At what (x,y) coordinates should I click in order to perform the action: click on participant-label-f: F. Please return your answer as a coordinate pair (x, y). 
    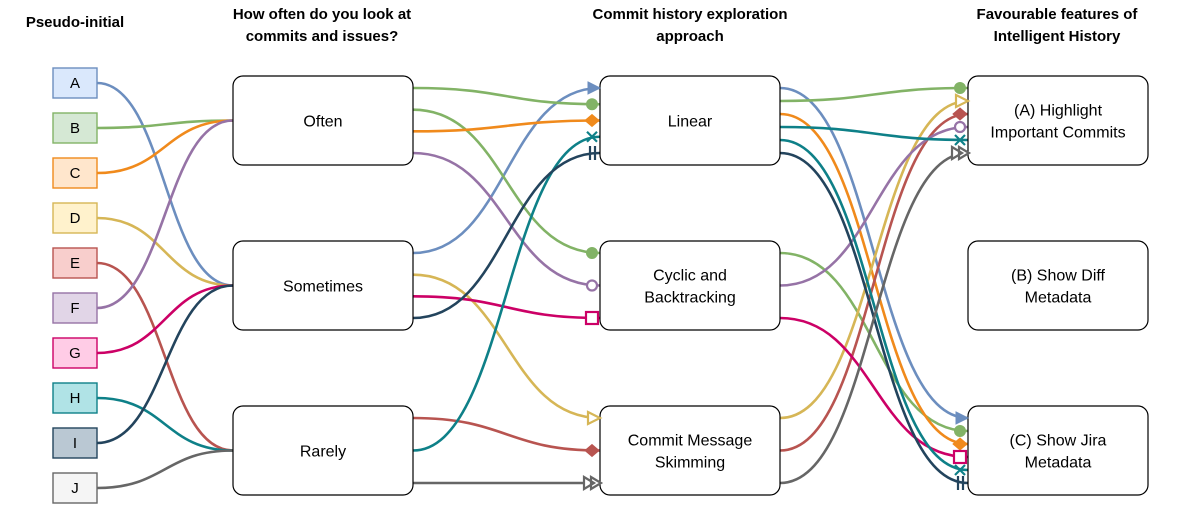
    Looking at the image, I should click on (74, 308).